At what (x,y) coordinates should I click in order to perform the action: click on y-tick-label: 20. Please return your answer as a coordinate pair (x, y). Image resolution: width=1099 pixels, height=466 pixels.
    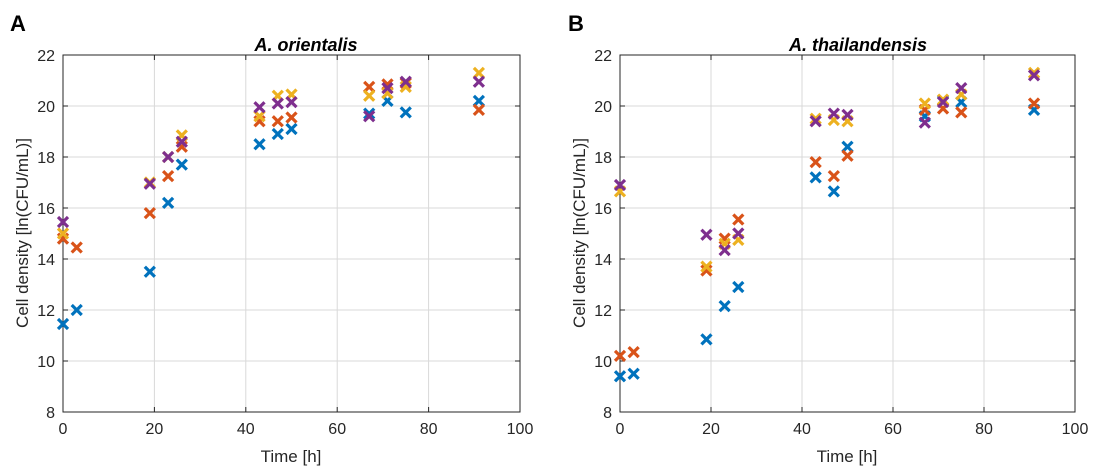
    Looking at the image, I should click on (46, 107).